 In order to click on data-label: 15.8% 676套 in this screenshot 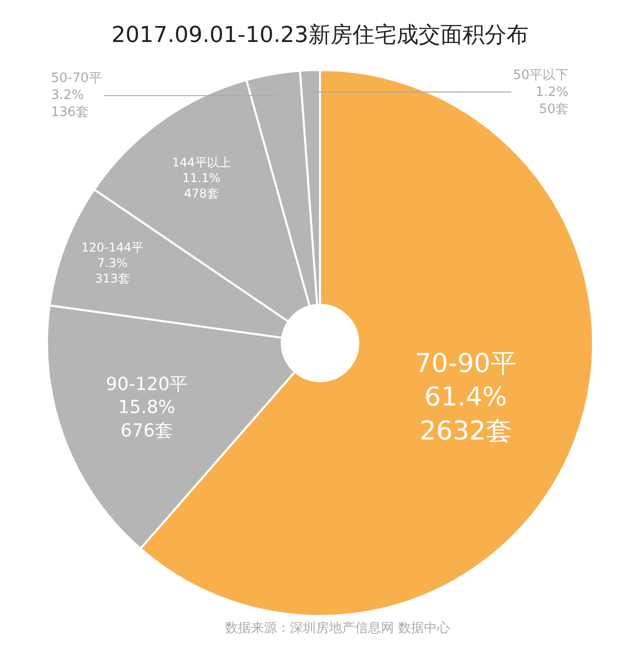, I will do `click(147, 419)`.